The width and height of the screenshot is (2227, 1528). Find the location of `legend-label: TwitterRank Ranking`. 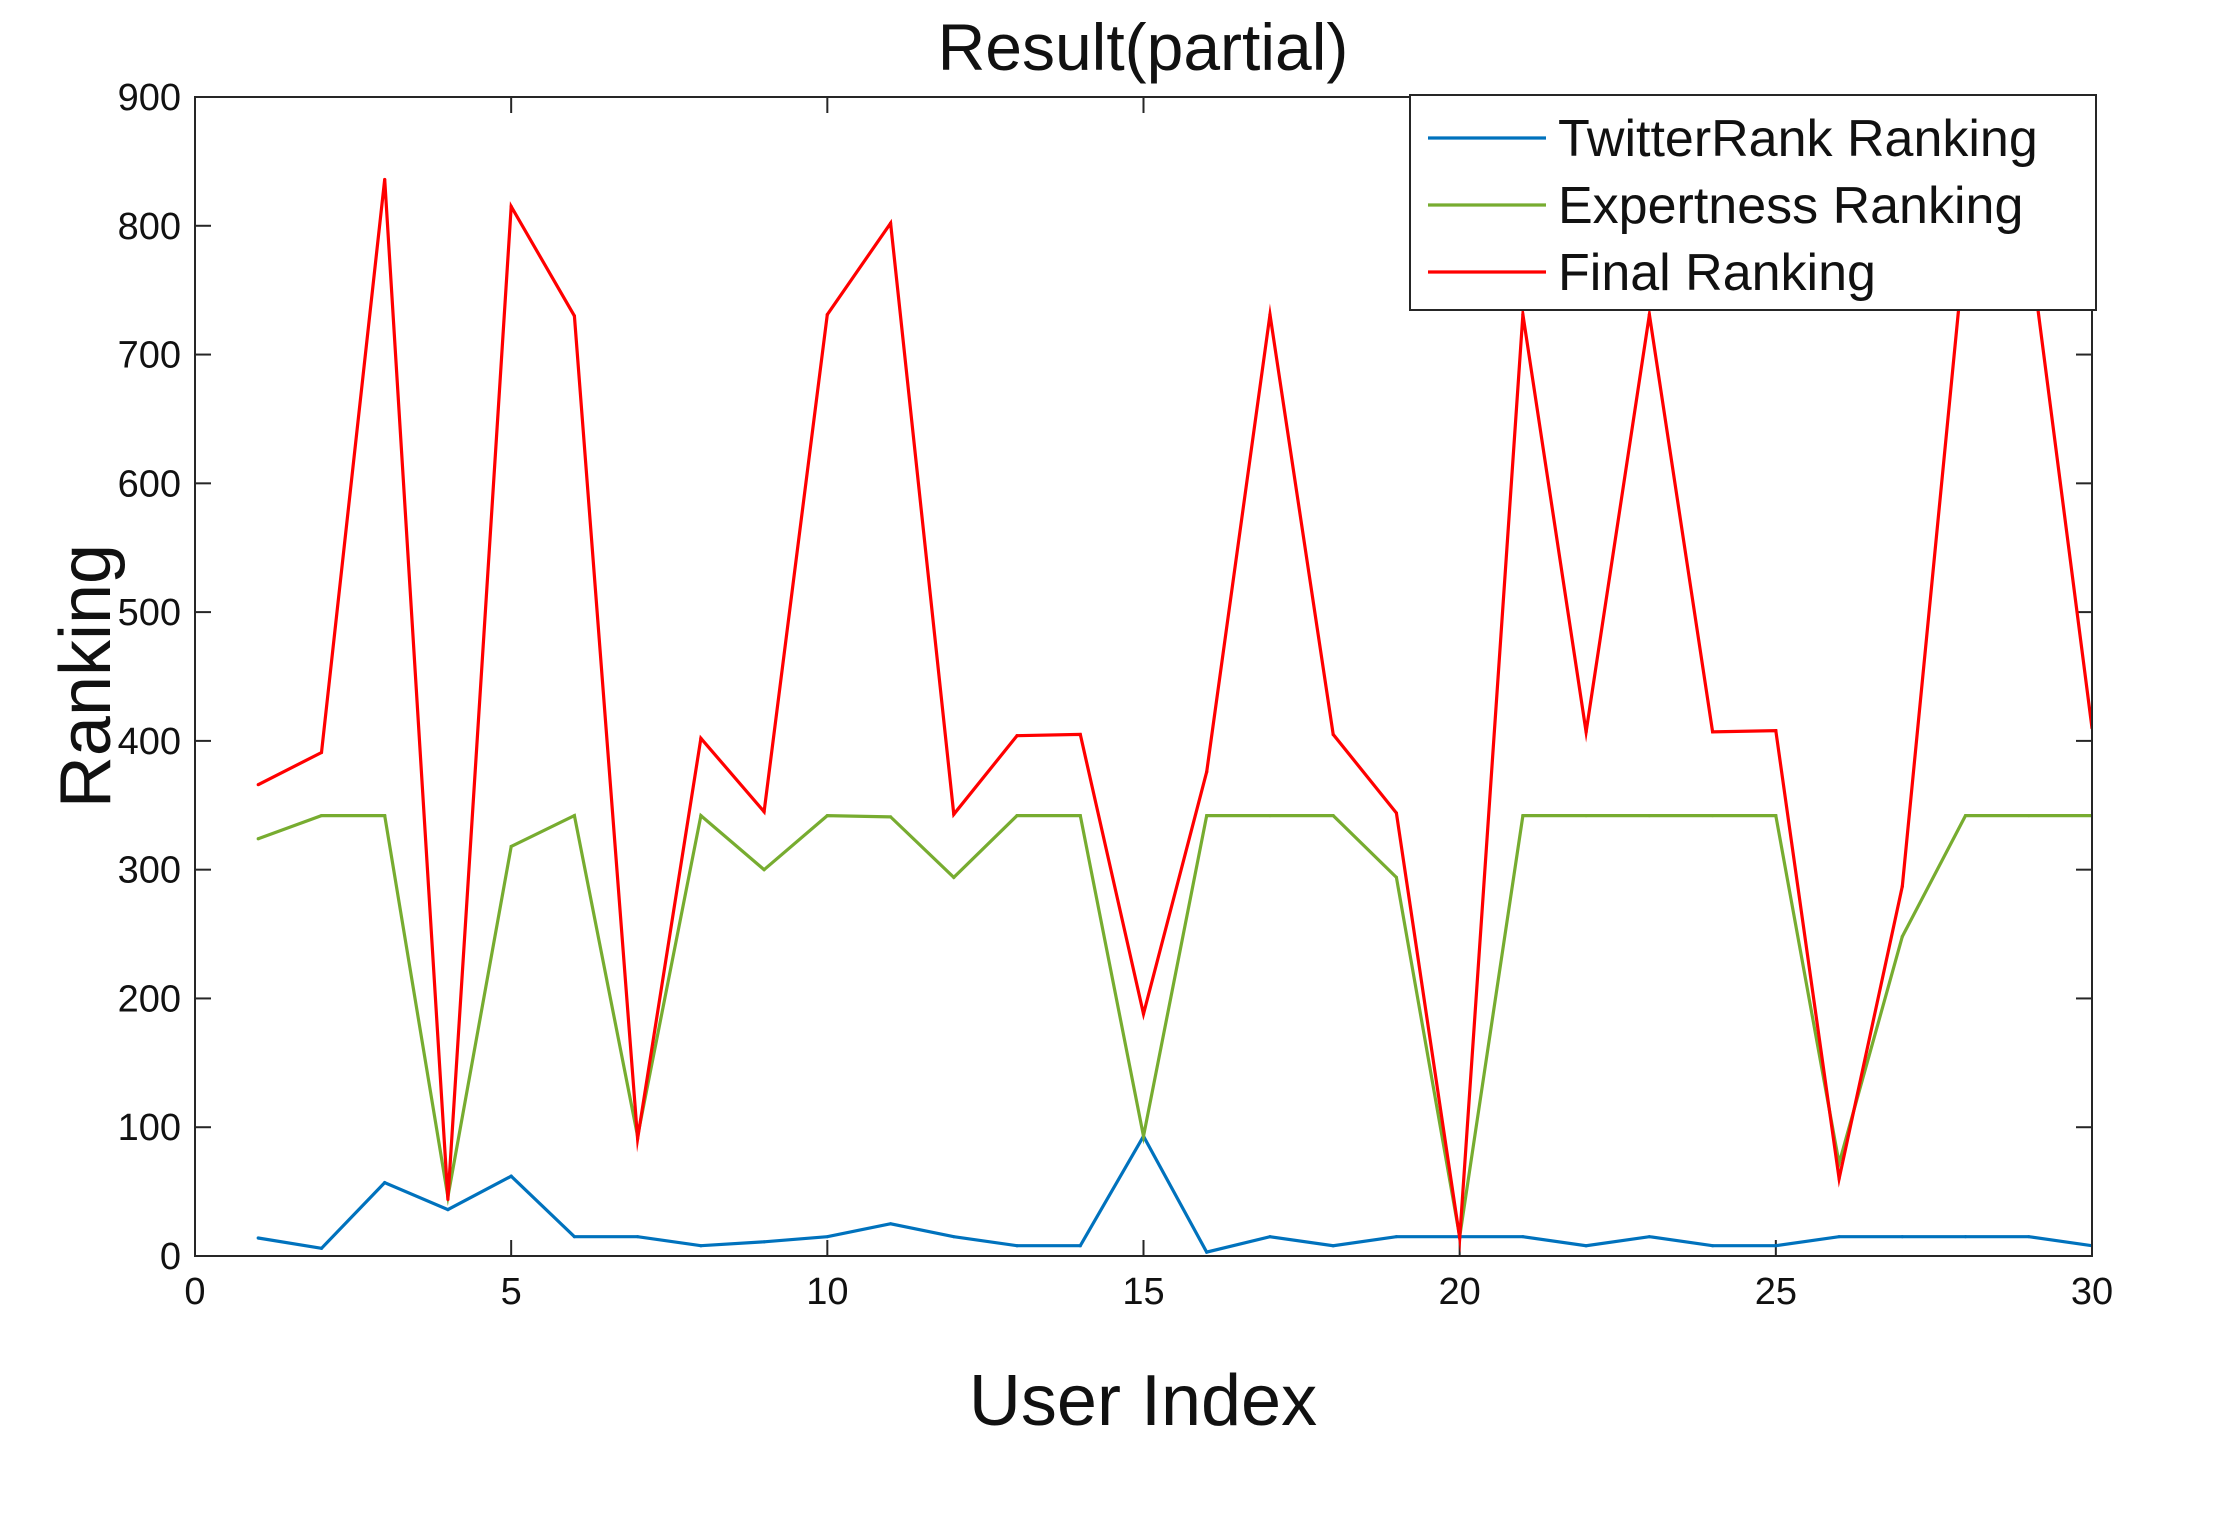

legend-label: TwitterRank Ranking is located at coordinates (1798, 139).